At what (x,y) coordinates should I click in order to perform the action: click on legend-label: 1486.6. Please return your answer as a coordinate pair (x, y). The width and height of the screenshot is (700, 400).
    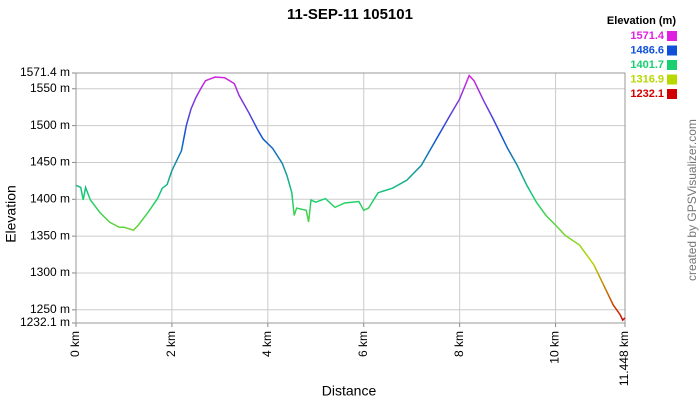
    Looking at the image, I should click on (647, 50).